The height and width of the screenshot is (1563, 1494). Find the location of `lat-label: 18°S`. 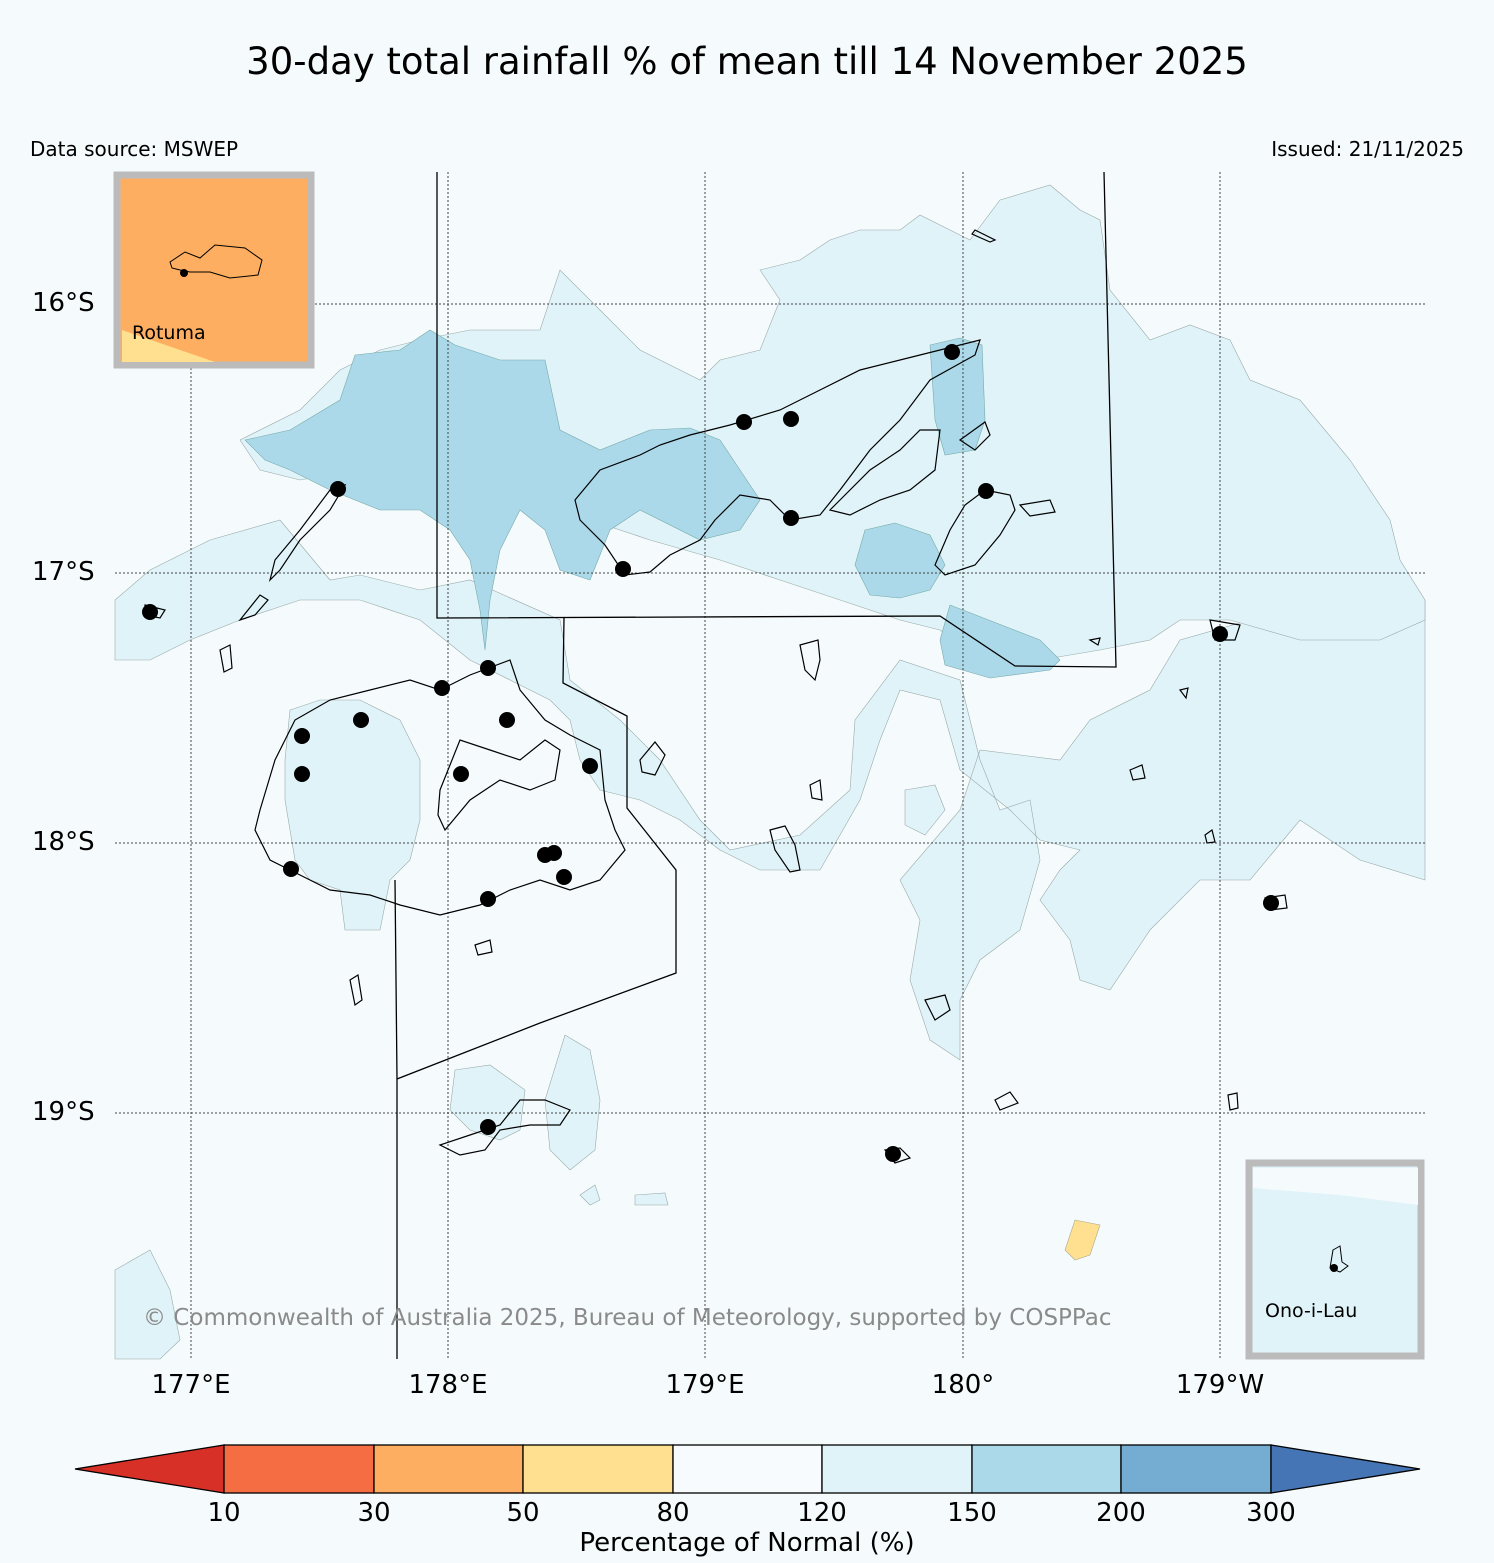

lat-label: 18°S is located at coordinates (63, 842).